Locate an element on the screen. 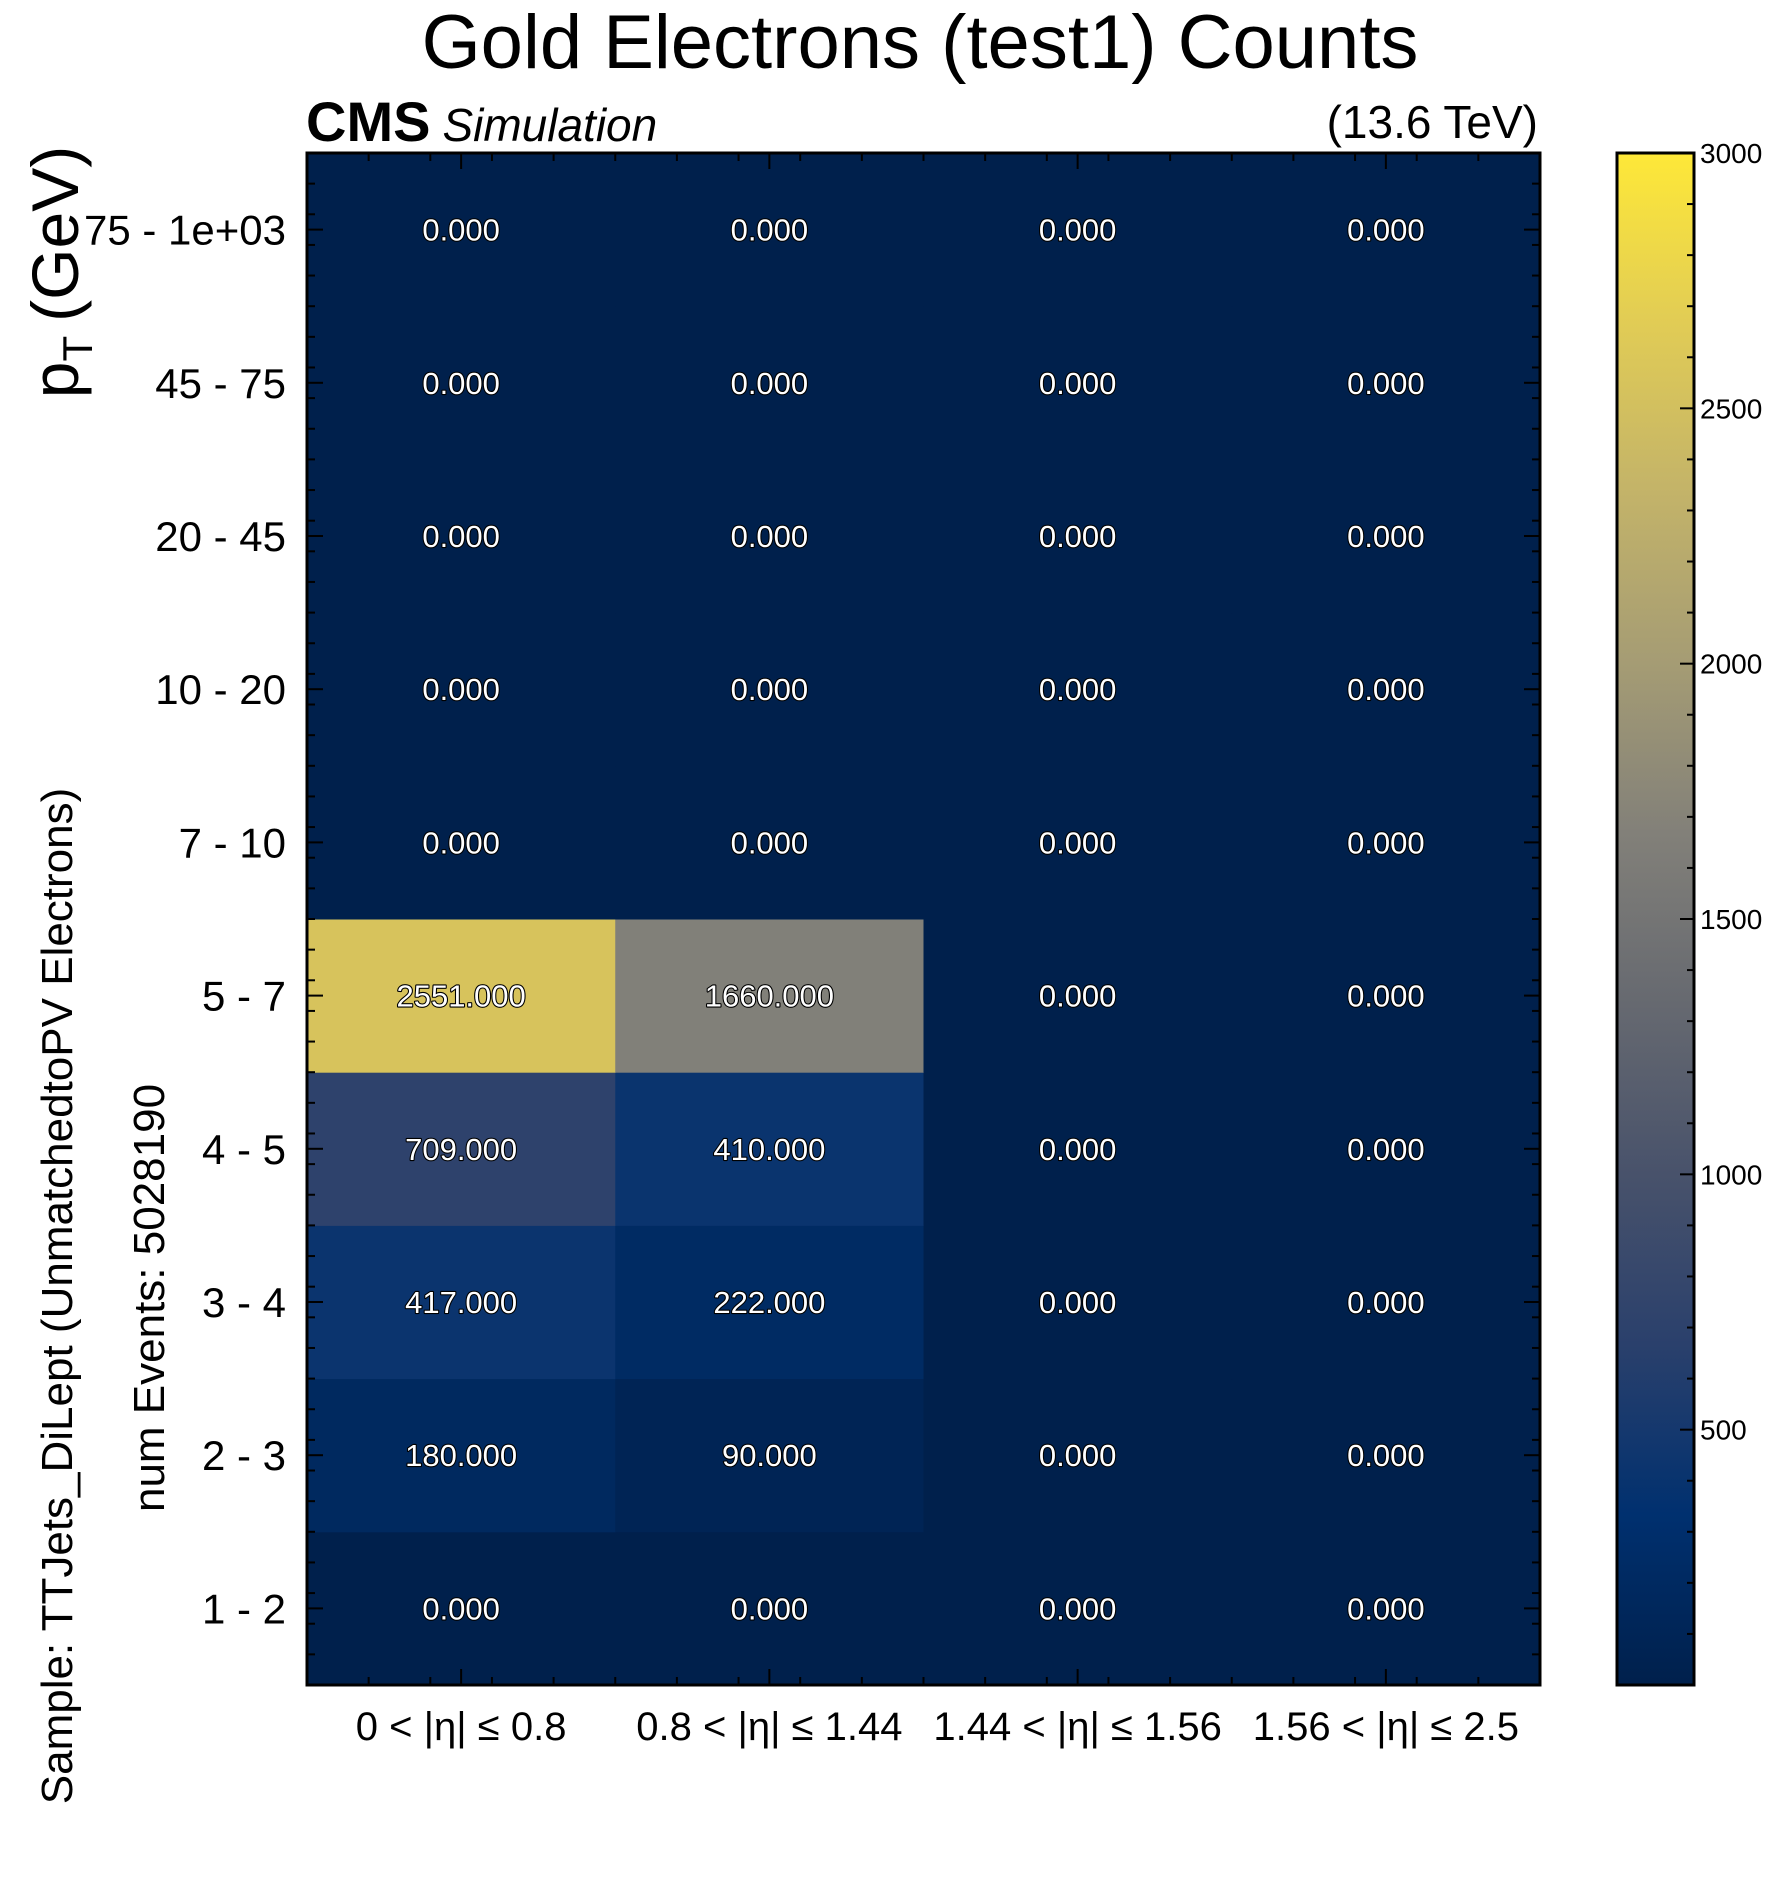 The image size is (1784, 1881). y-tick-label: 75 - 1e+03 is located at coordinates (185, 230).